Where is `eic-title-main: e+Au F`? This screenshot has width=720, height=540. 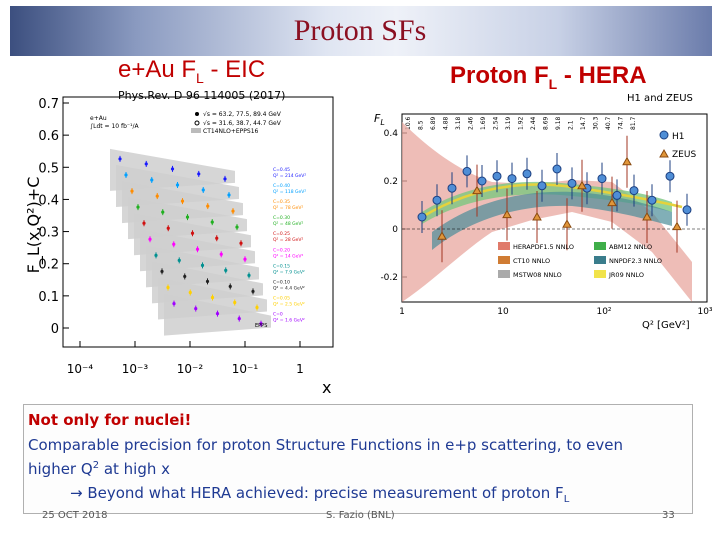 eic-title-main: e+Au F is located at coordinates (157, 69).